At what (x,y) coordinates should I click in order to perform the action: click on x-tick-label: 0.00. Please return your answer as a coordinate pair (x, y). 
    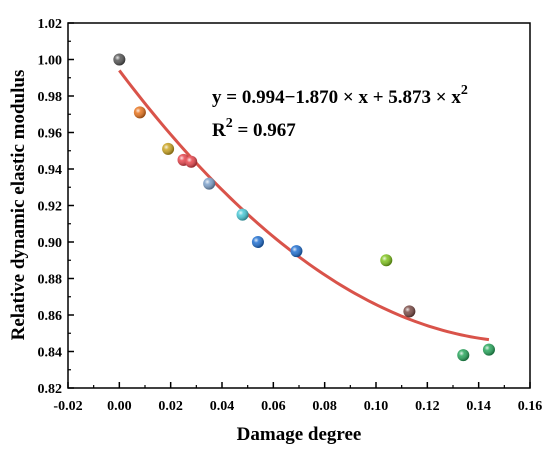
    Looking at the image, I should click on (119, 406).